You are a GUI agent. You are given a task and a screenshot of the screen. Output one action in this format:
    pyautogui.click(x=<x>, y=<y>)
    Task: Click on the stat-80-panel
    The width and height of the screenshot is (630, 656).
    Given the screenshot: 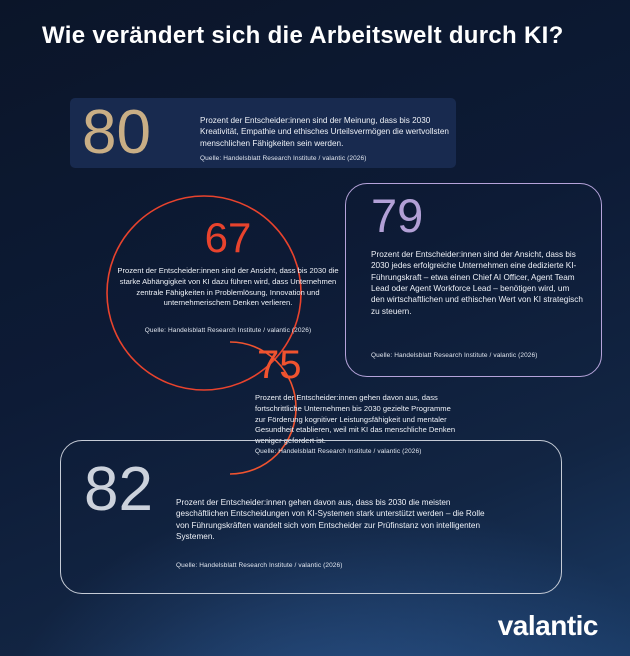 What is the action you would take?
    pyautogui.click(x=263, y=133)
    